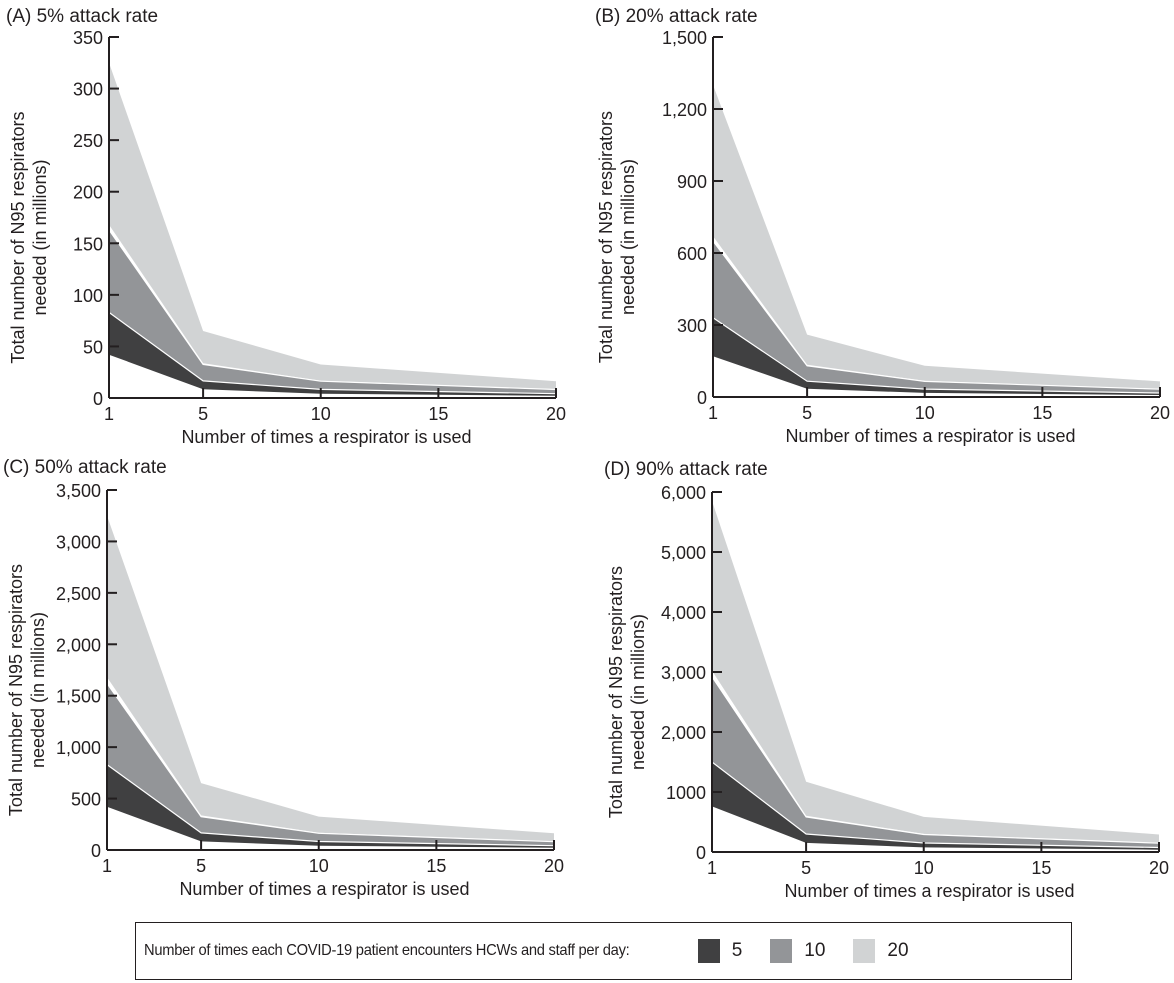  What do you see at coordinates (683, 613) in the screenshot?
I see `y-tick-label: 4,000` at bounding box center [683, 613].